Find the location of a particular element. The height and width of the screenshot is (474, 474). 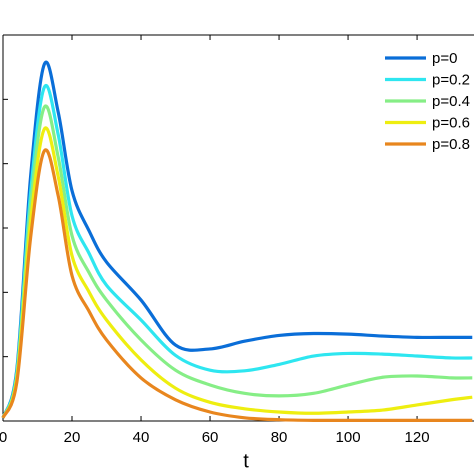

x-tick-label: 0 is located at coordinates (3, 437).